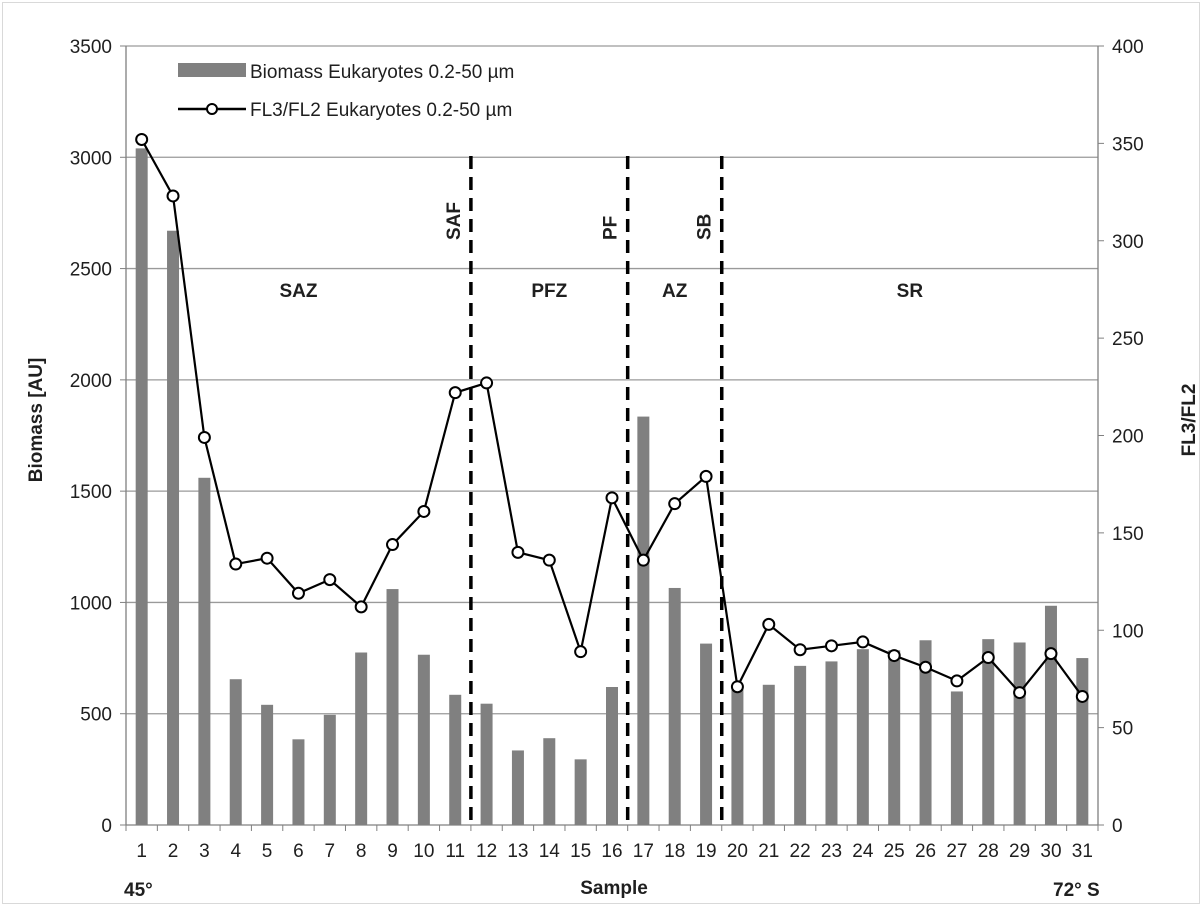 The height and width of the screenshot is (908, 1204). I want to click on x-tick-label: 3, so click(204, 851).